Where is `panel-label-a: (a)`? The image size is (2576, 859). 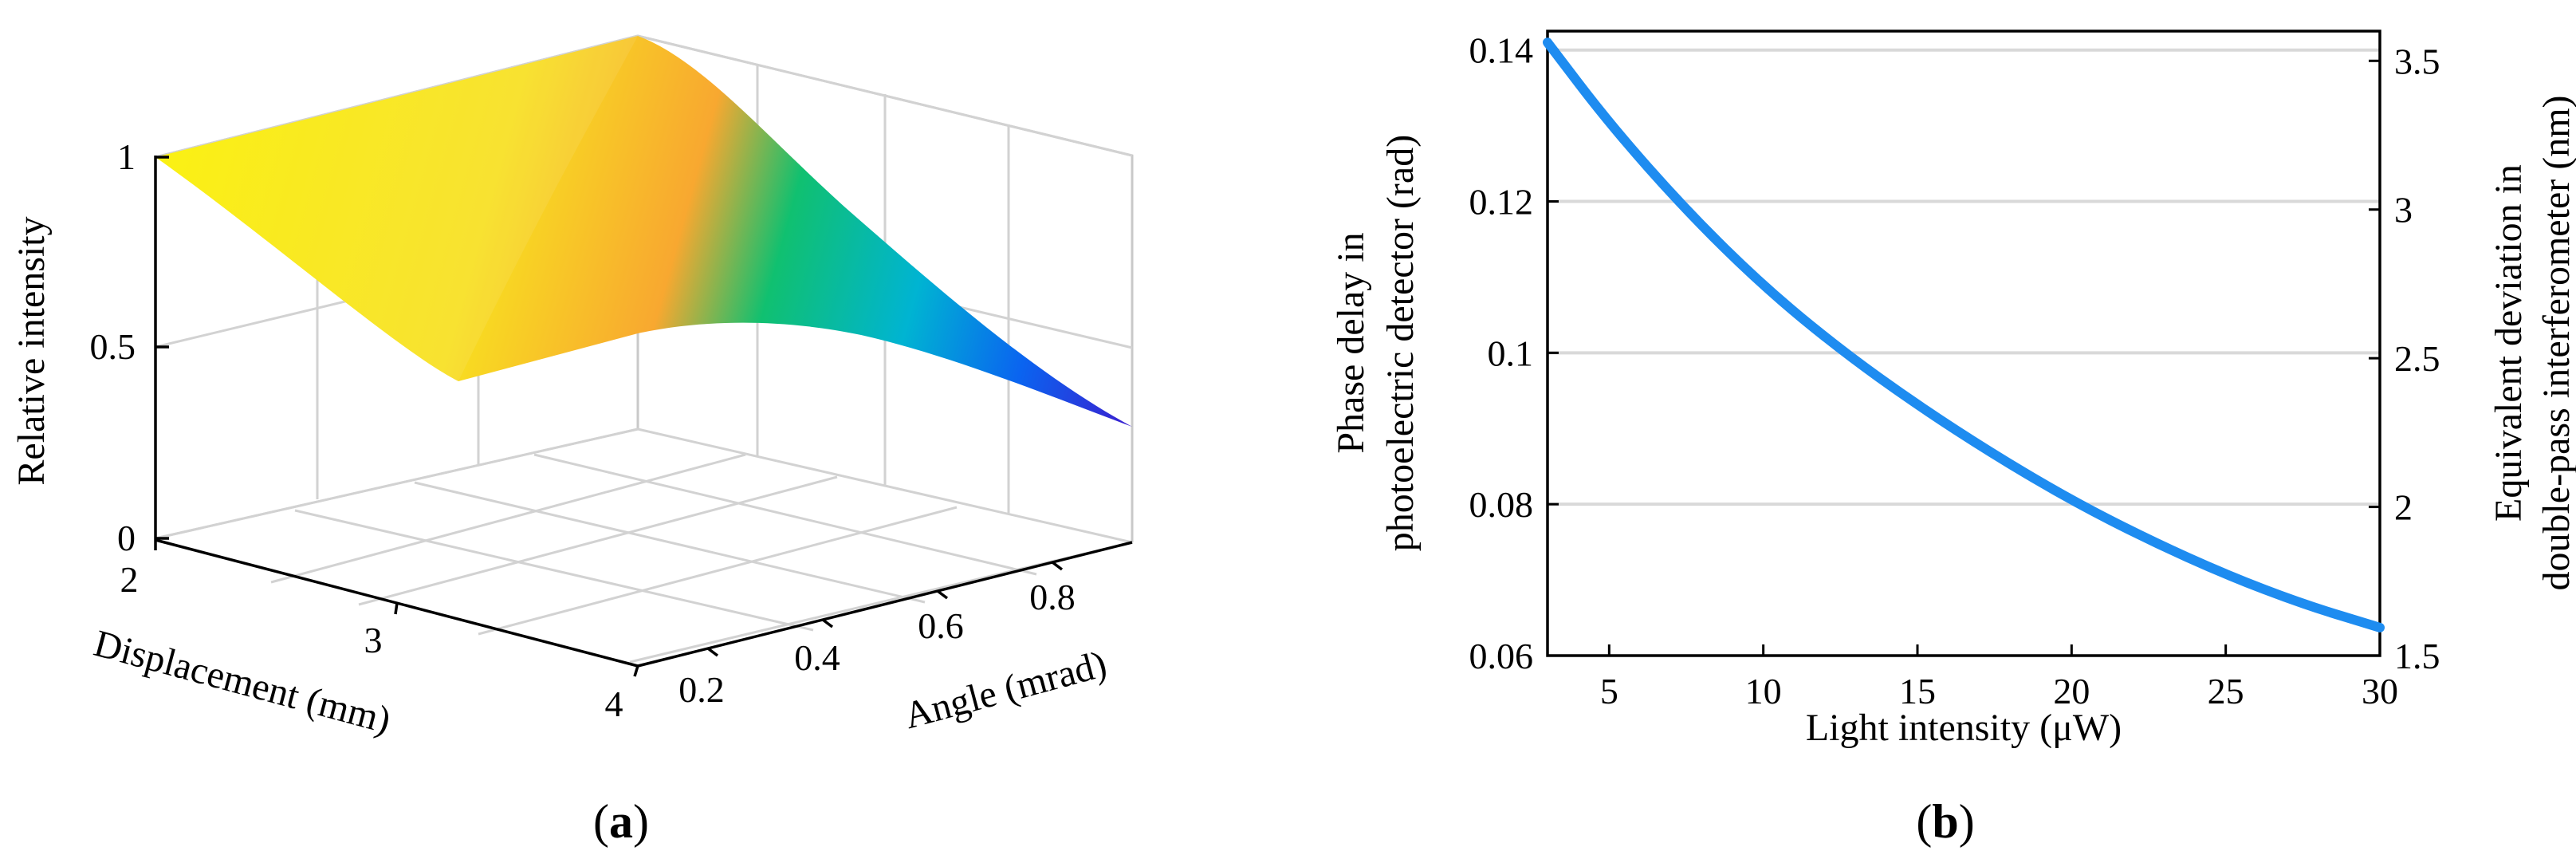 panel-label-a: (a) is located at coordinates (621, 821).